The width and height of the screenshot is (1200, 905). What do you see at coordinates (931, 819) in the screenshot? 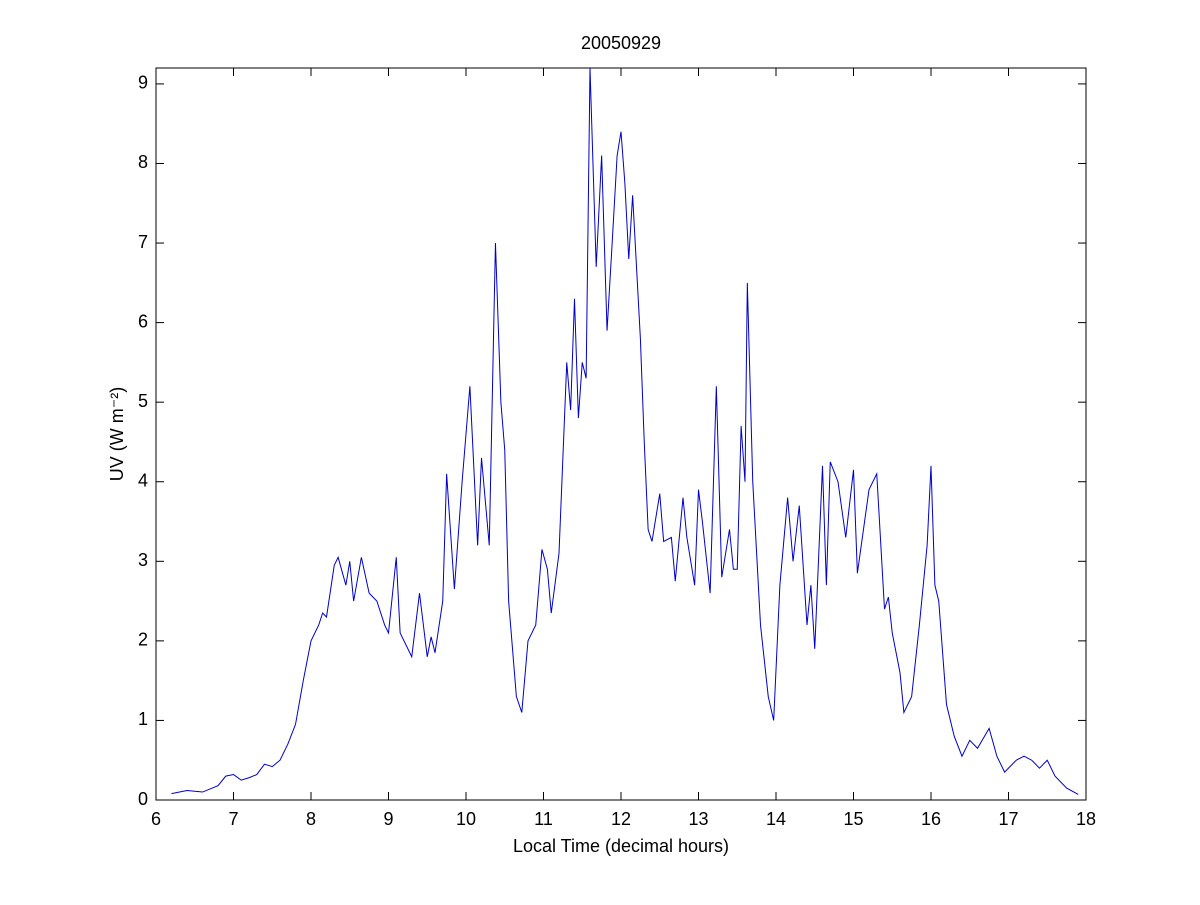
I see `x-tick-label: 16` at bounding box center [931, 819].